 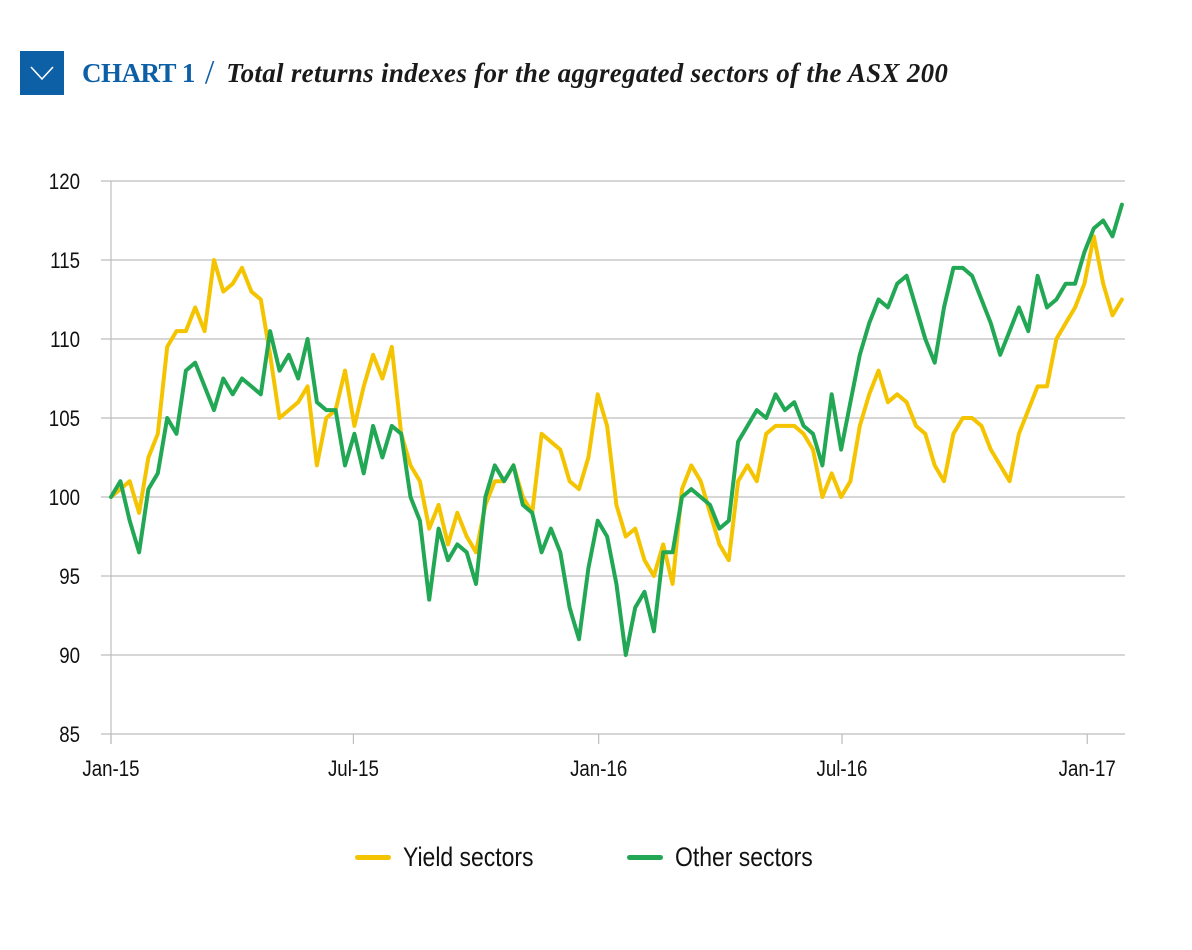 I want to click on legend-label-yield: Yield sectors, so click(x=468, y=857).